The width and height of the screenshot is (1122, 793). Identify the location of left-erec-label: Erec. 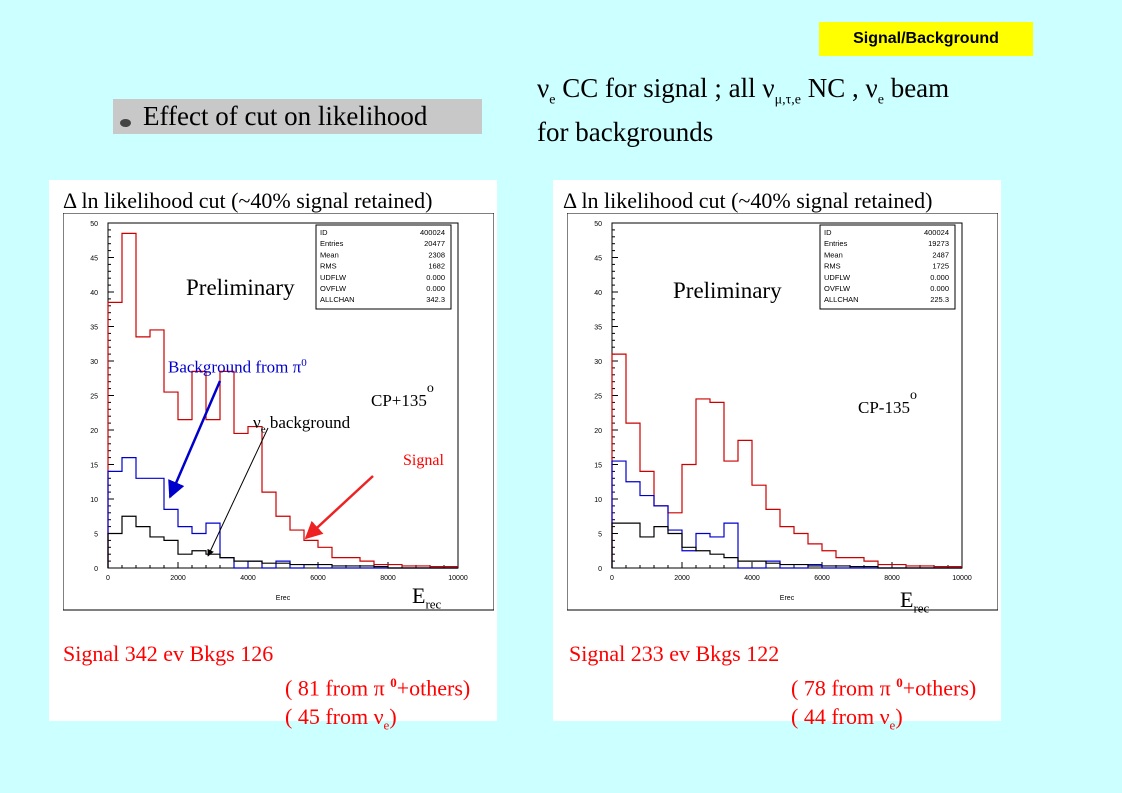
(427, 597).